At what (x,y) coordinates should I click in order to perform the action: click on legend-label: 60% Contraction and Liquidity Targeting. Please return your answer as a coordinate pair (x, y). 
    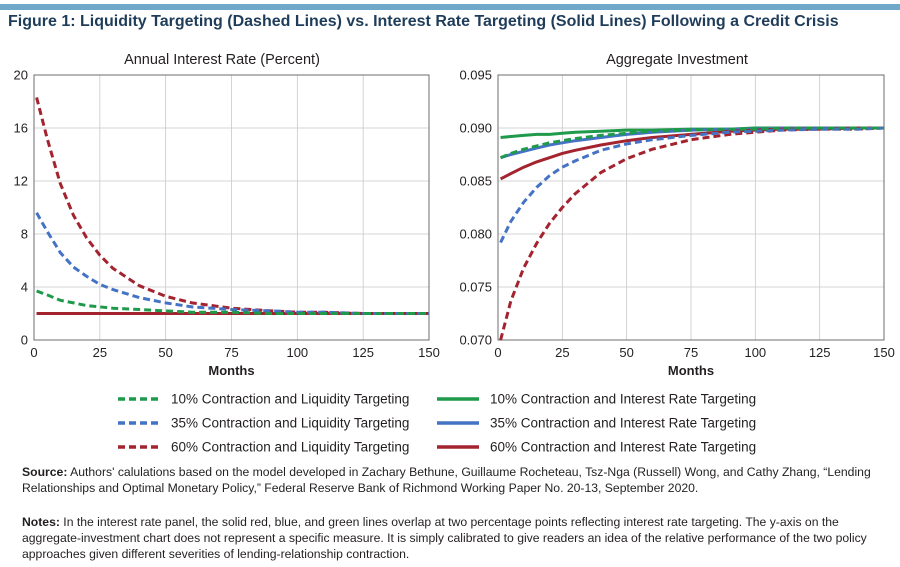
    Looking at the image, I should click on (290, 447).